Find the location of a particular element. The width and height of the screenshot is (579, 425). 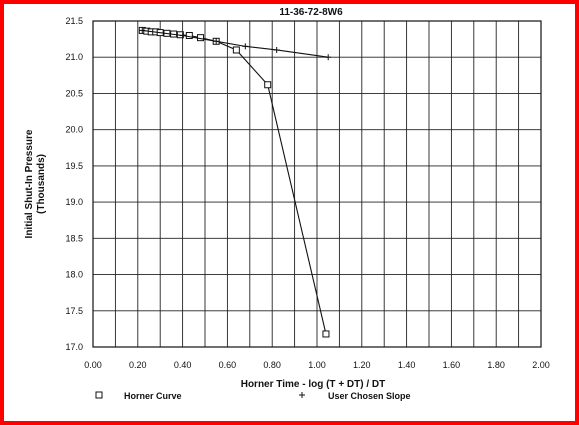

x-tick-label: 0.20 is located at coordinates (138, 365).